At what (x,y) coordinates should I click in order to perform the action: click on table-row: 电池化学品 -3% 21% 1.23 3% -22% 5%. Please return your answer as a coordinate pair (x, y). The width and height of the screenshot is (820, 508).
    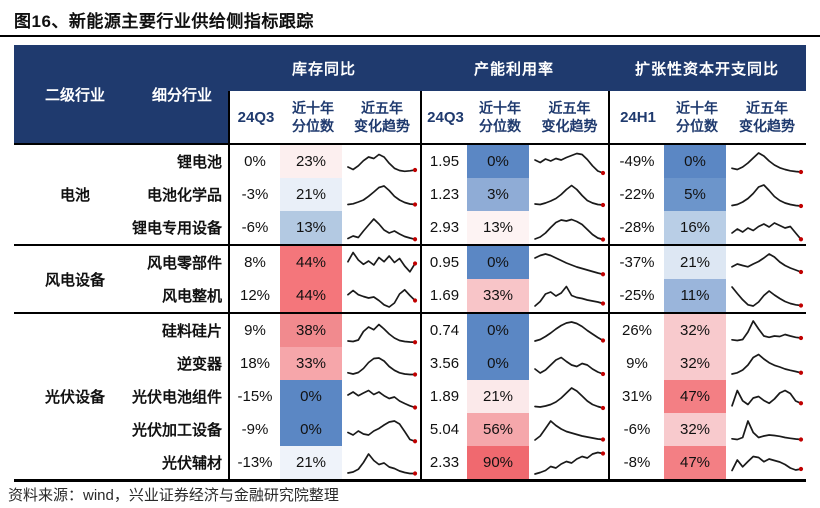
    Looking at the image, I should click on (471, 194).